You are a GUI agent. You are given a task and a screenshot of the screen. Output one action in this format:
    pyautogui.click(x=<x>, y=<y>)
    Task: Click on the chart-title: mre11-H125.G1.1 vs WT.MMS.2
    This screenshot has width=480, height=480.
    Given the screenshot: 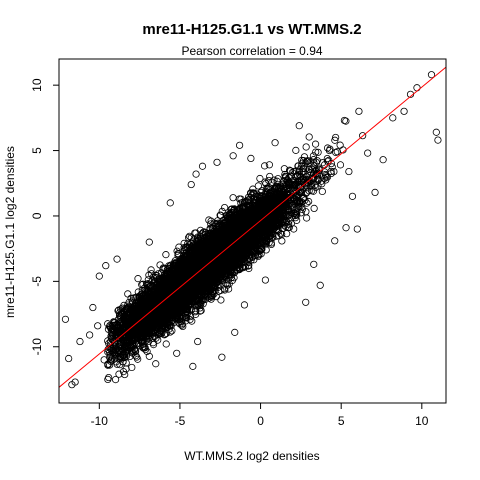 What is the action you would take?
    pyautogui.click(x=251, y=29)
    